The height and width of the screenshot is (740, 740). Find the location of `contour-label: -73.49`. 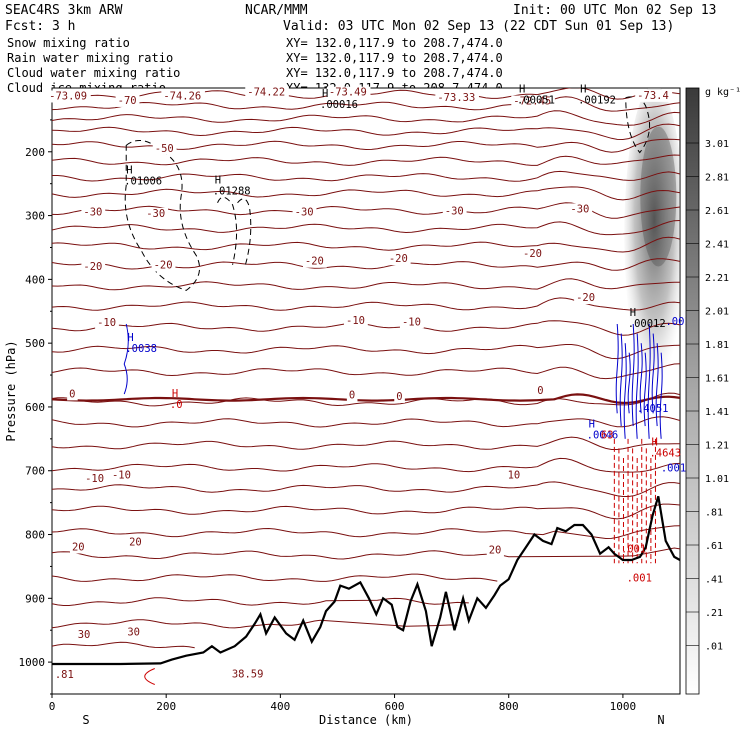

contour-label: -73.49 is located at coordinates (348, 93).